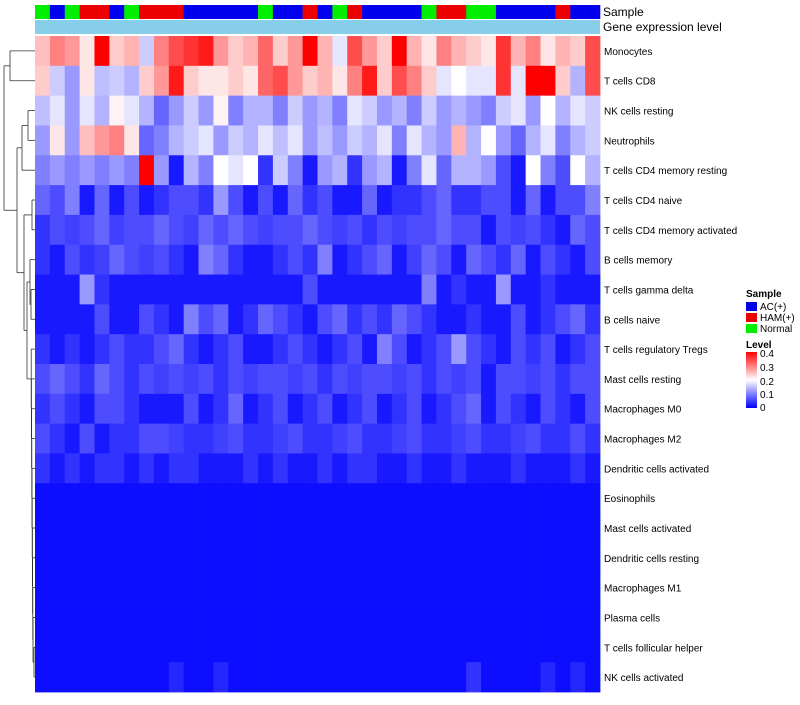 This screenshot has height=705, width=800. Describe the element at coordinates (773, 307) in the screenshot. I see `legend-label-ac: AC(+)` at that location.